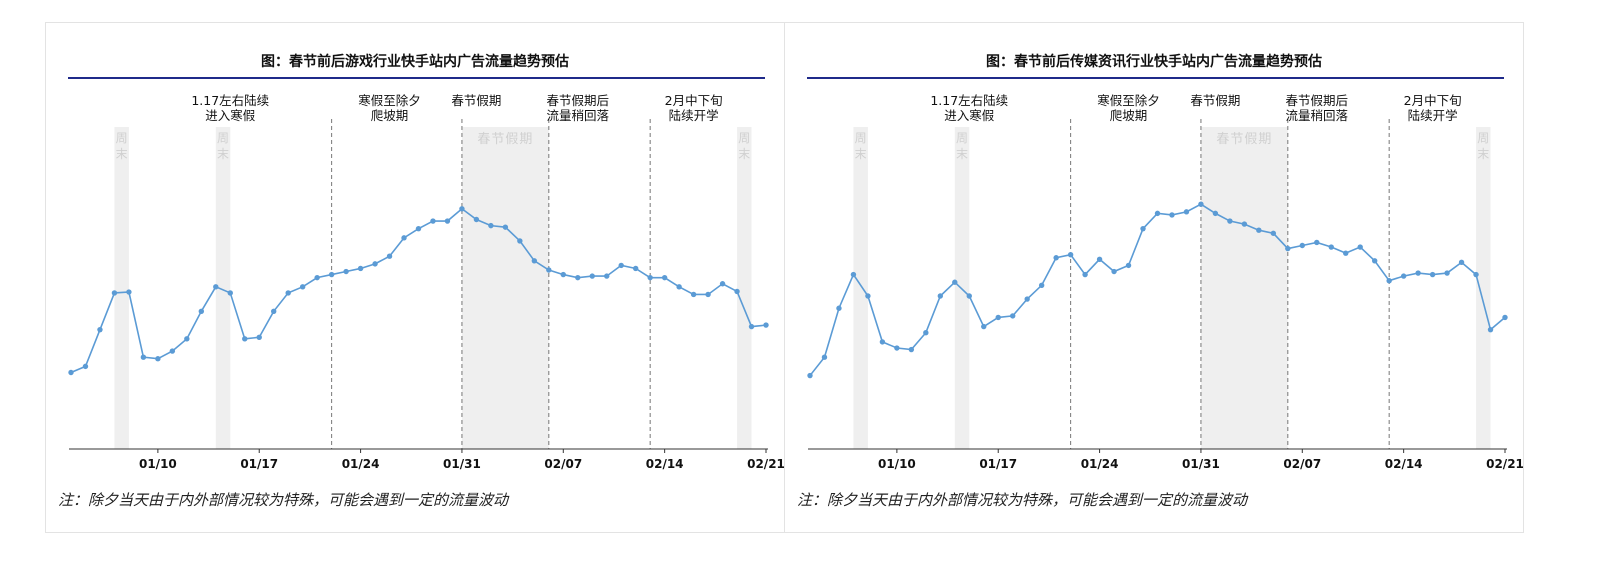 The image size is (1599, 571). What do you see at coordinates (230, 115) in the screenshot?
I see `phase-label: 进入寒假` at bounding box center [230, 115].